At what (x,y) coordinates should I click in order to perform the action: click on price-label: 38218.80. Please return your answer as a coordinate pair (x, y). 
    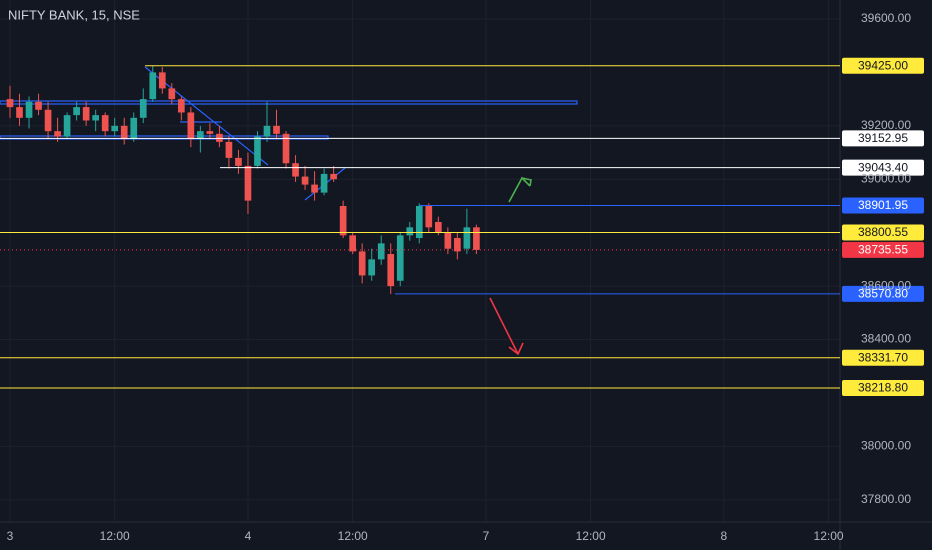
    Looking at the image, I should click on (883, 388).